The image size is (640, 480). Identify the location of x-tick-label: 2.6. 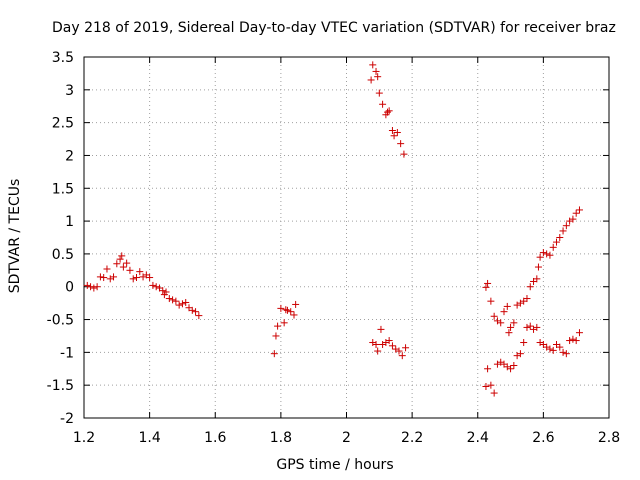
(543, 438).